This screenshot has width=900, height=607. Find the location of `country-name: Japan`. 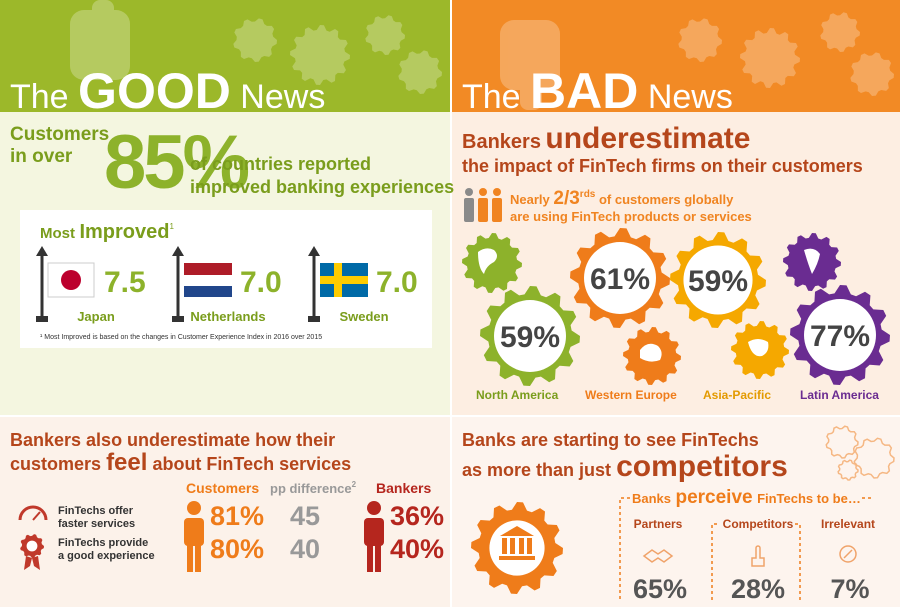

country-name: Japan is located at coordinates (96, 316).